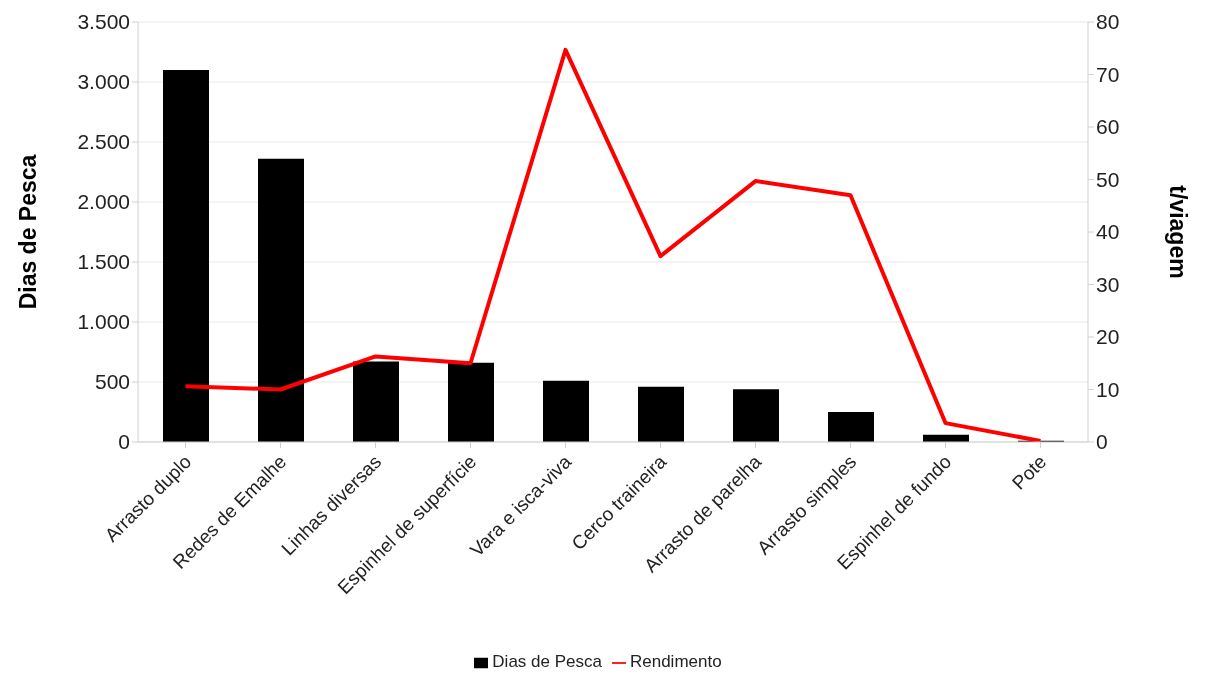 The width and height of the screenshot is (1208, 690). I want to click on y2-tick-label: 50, so click(1108, 179).